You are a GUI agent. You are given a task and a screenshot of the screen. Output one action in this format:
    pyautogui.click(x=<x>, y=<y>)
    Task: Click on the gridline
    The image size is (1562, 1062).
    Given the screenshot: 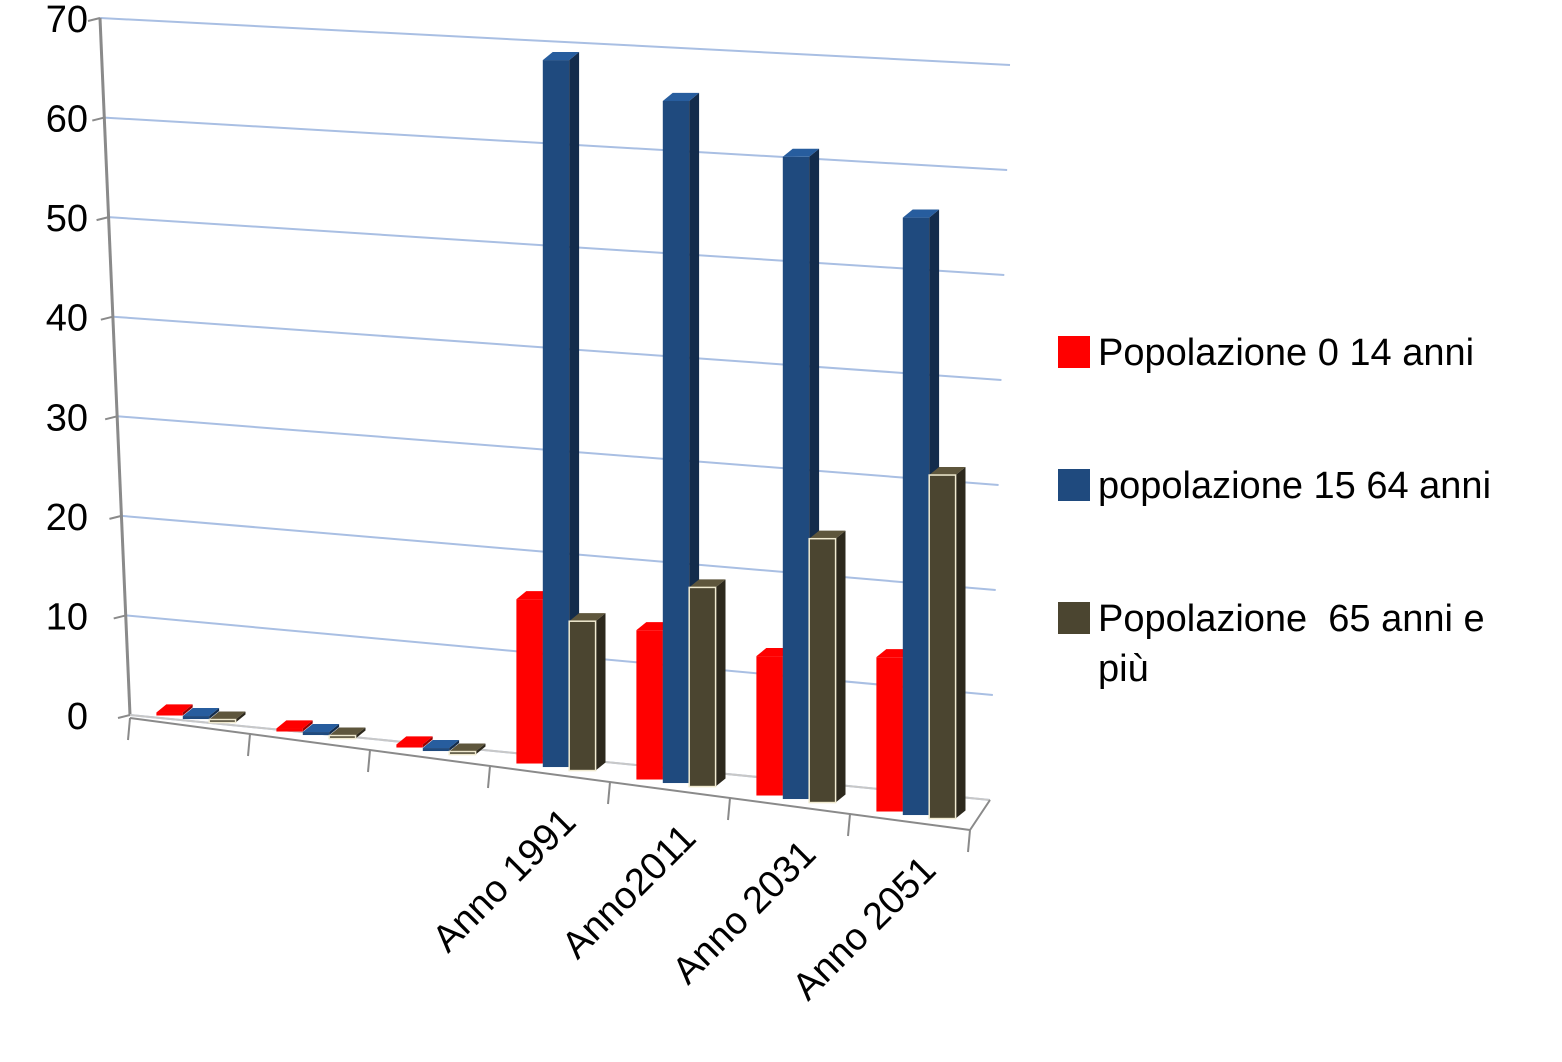 What is the action you would take?
    pyautogui.click(x=555, y=41)
    